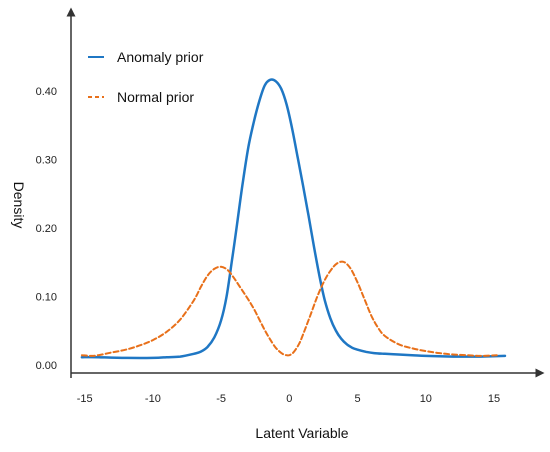 This screenshot has height=452, width=550. What do you see at coordinates (85, 399) in the screenshot?
I see `x-tick-label: -15` at bounding box center [85, 399].